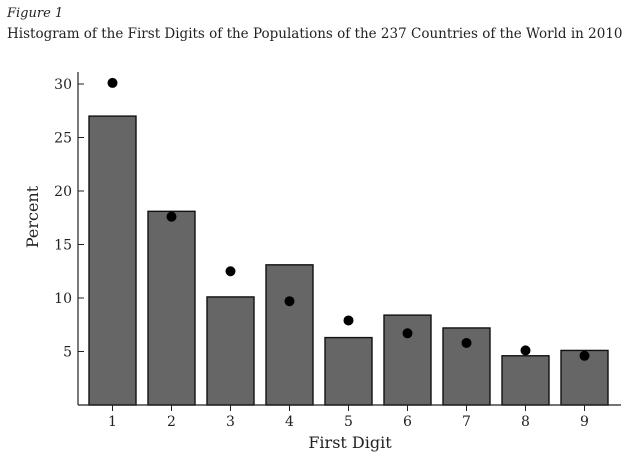  What do you see at coordinates (525, 422) in the screenshot?
I see `x-tick-label-8: 8` at bounding box center [525, 422].